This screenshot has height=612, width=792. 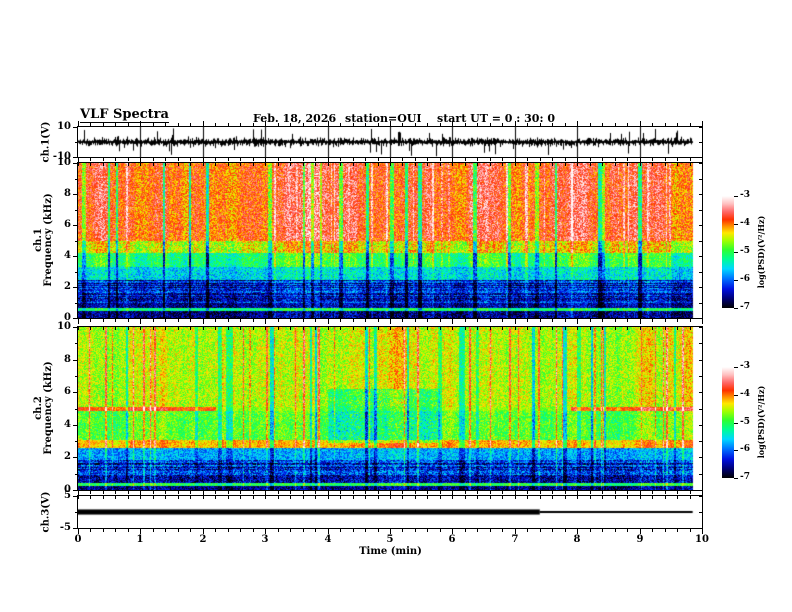 I want to click on ch1-voltage-axis-label: ch.1(V), so click(x=46, y=141).